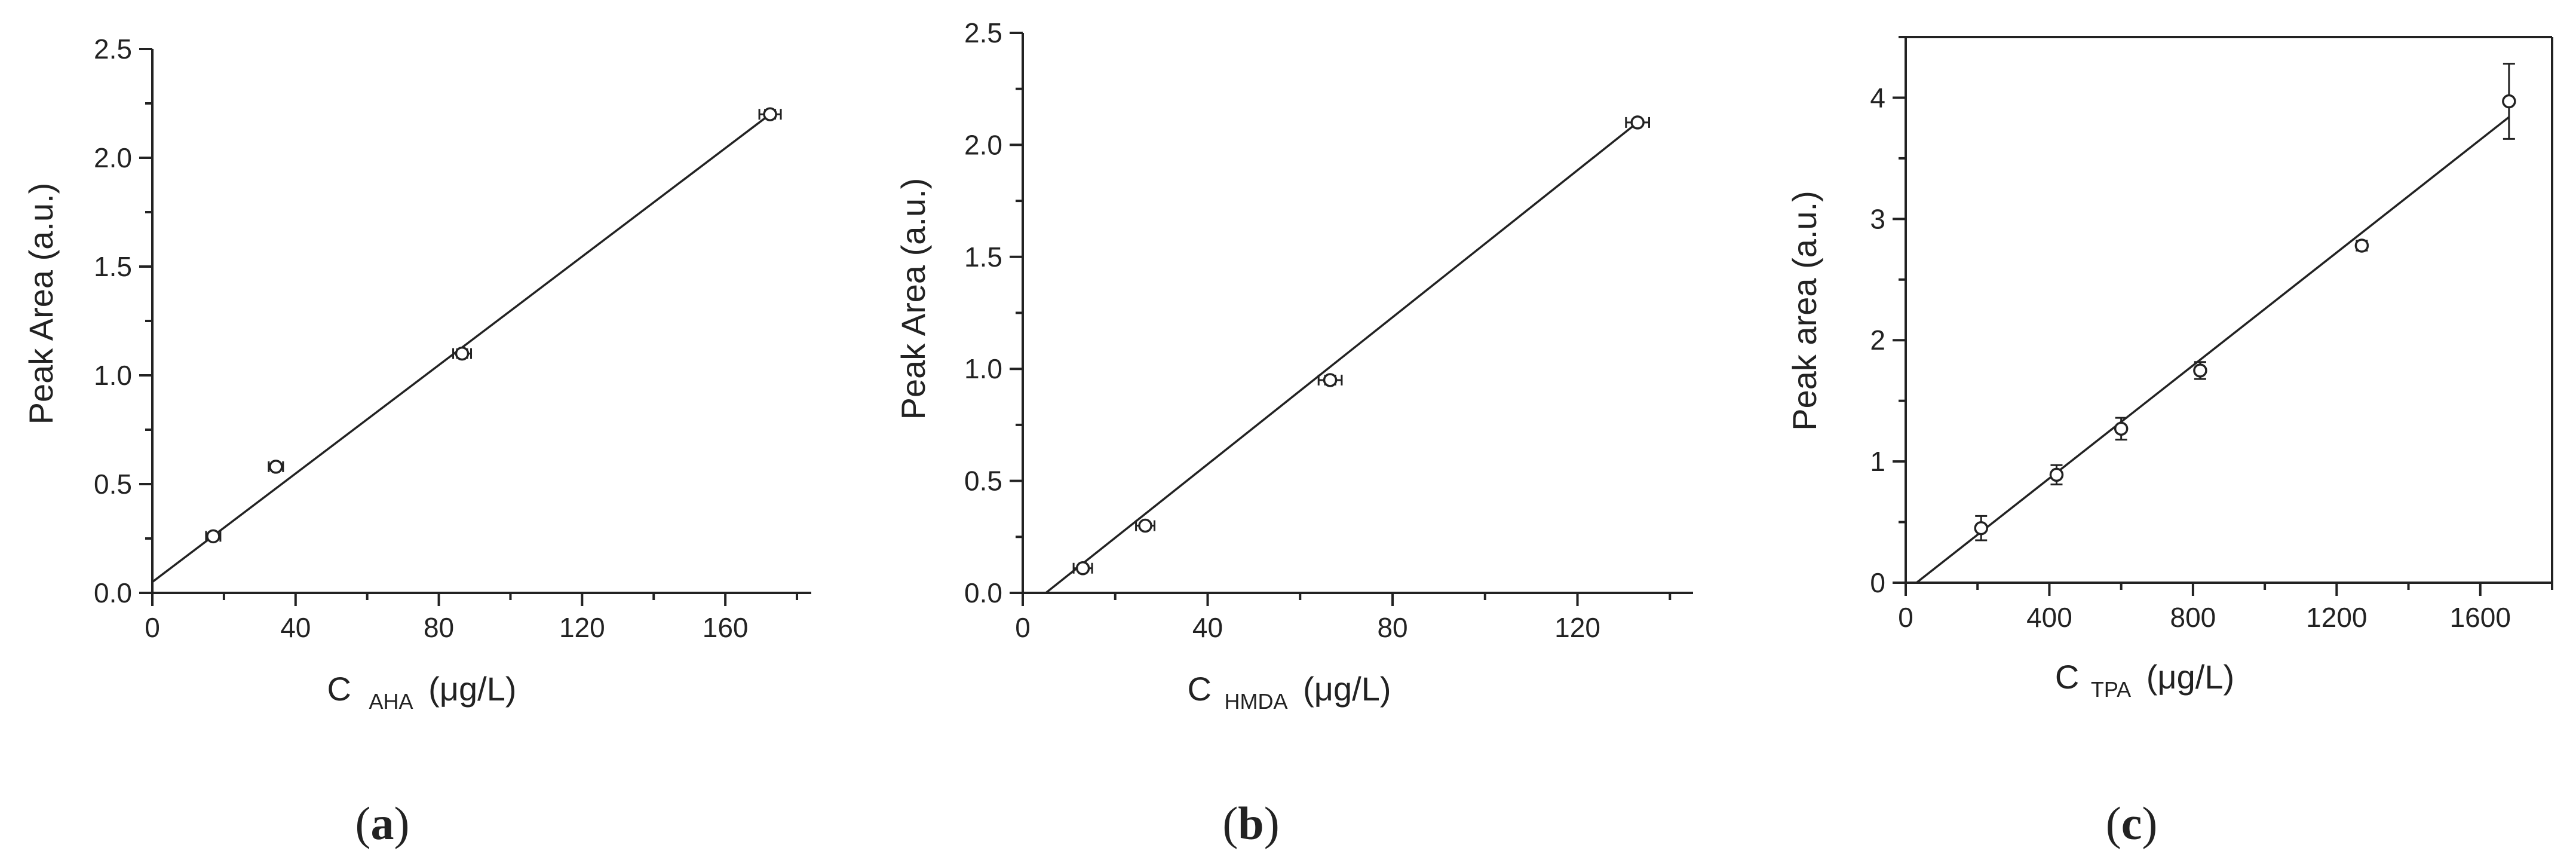 This screenshot has height=866, width=2576. What do you see at coordinates (983, 592) in the screenshot?
I see `panel-b-y-tick-label: 0.0` at bounding box center [983, 592].